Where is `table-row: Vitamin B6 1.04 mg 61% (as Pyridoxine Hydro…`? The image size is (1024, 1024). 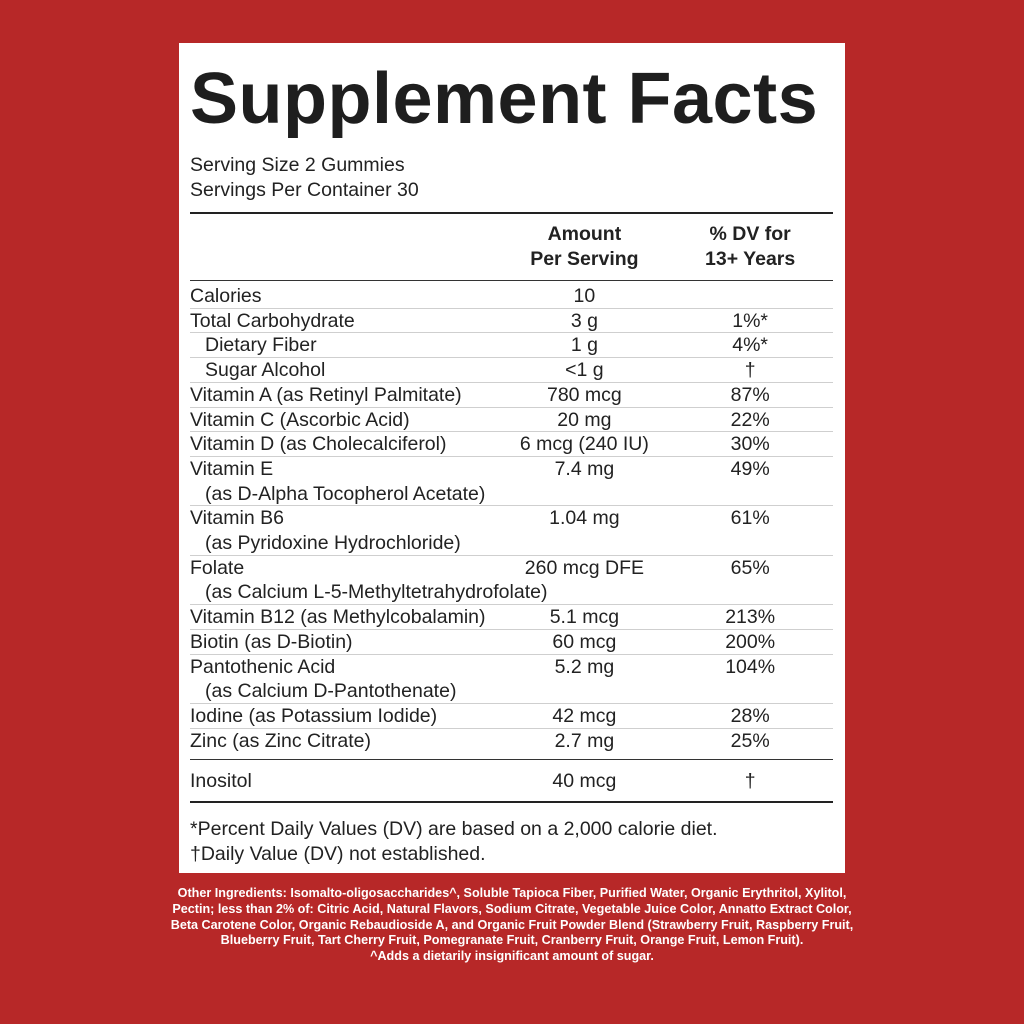
table-row: Vitamin B6 1.04 mg 61% (as Pyridoxine Hydro… is located at coordinates (511, 531).